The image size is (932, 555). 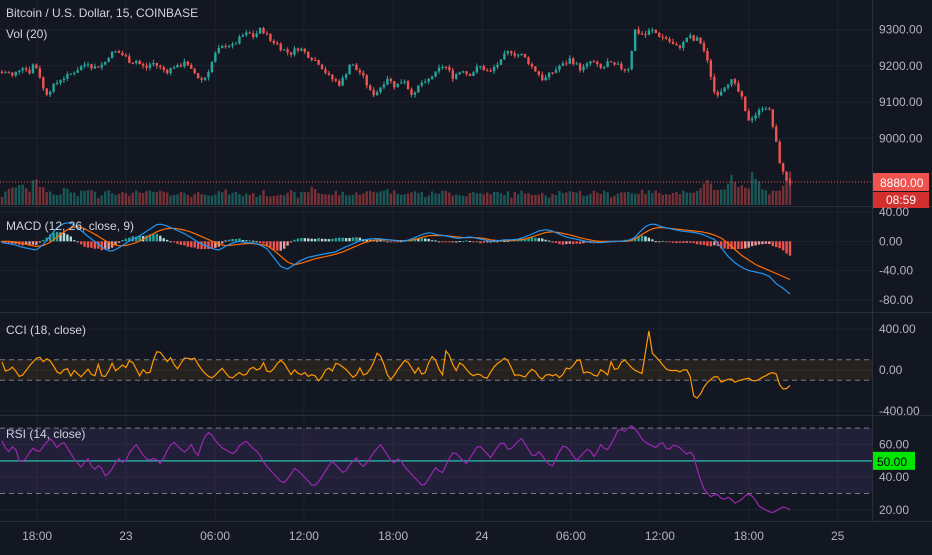 What do you see at coordinates (749, 536) in the screenshot?
I see `time-tick-label: 18:00` at bounding box center [749, 536].